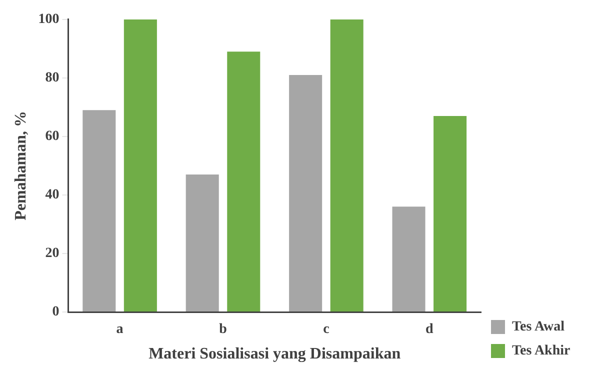 Image resolution: width=599 pixels, height=378 pixels. I want to click on legend-label: Tes Awal, so click(538, 327).